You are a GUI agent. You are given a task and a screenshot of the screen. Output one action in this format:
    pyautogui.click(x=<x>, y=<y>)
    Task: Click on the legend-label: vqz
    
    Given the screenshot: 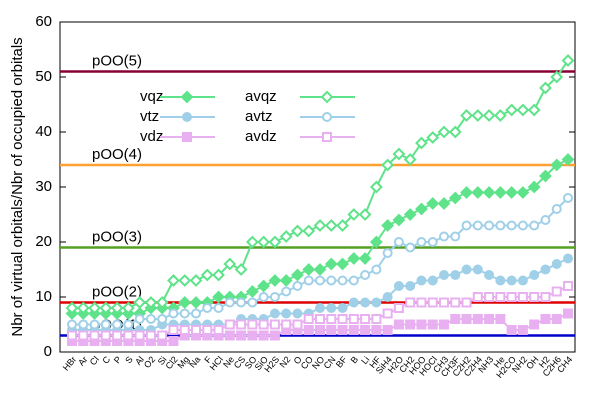 What is the action you would take?
    pyautogui.click(x=151, y=96)
    